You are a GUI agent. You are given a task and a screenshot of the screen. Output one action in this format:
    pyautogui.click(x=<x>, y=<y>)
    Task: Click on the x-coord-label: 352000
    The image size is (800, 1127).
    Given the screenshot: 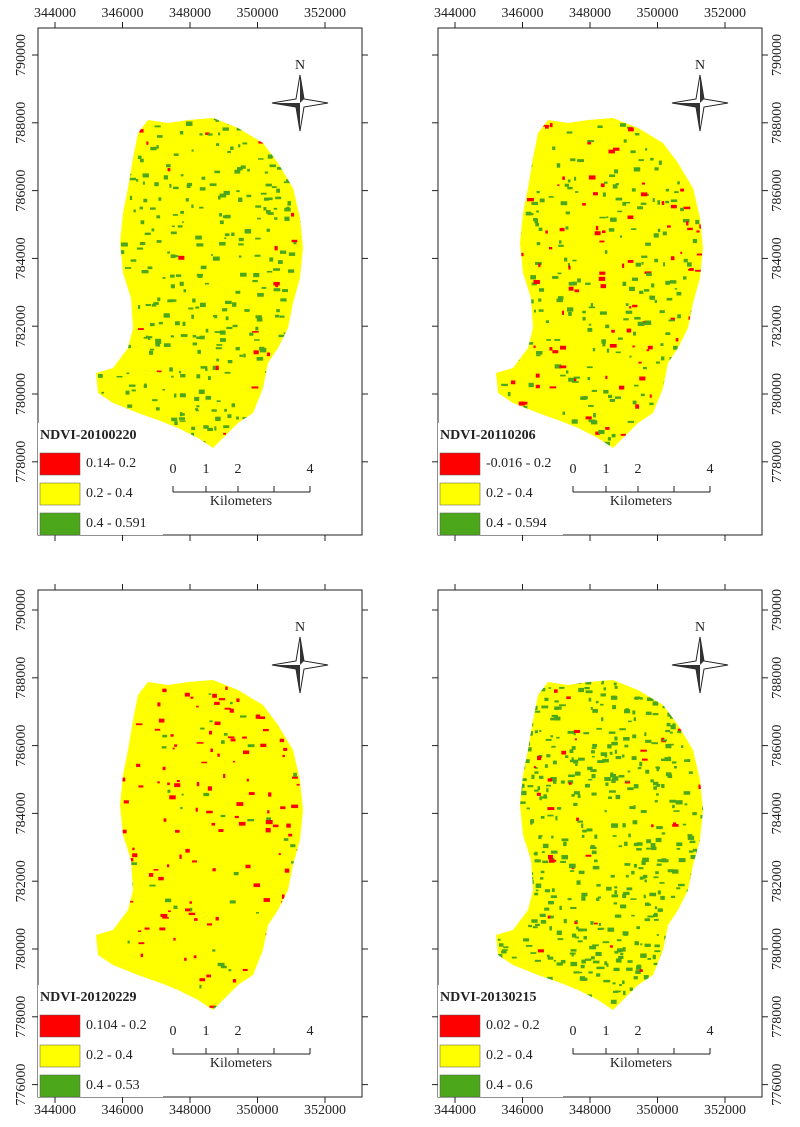 What is the action you would take?
    pyautogui.click(x=725, y=13)
    